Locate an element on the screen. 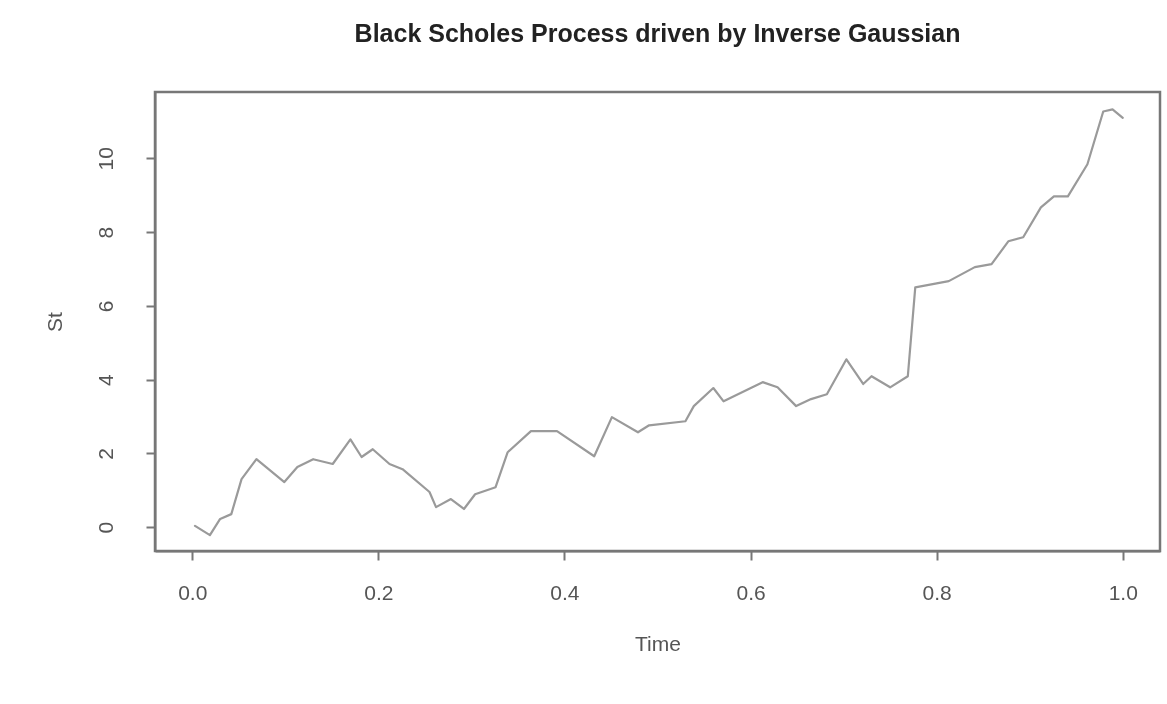  x-tick-label: 1.0 is located at coordinates (1123, 592).